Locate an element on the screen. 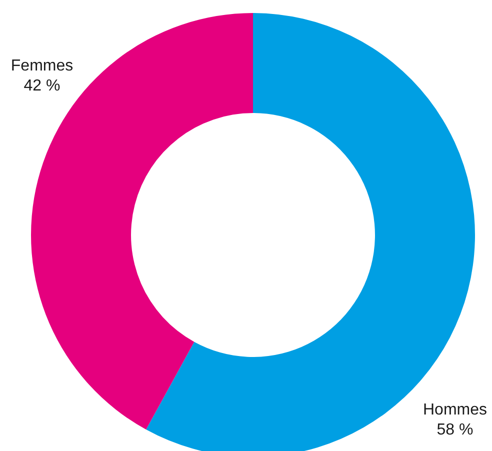 The width and height of the screenshot is (492, 451). slice-label: Hommes is located at coordinates (455, 410).